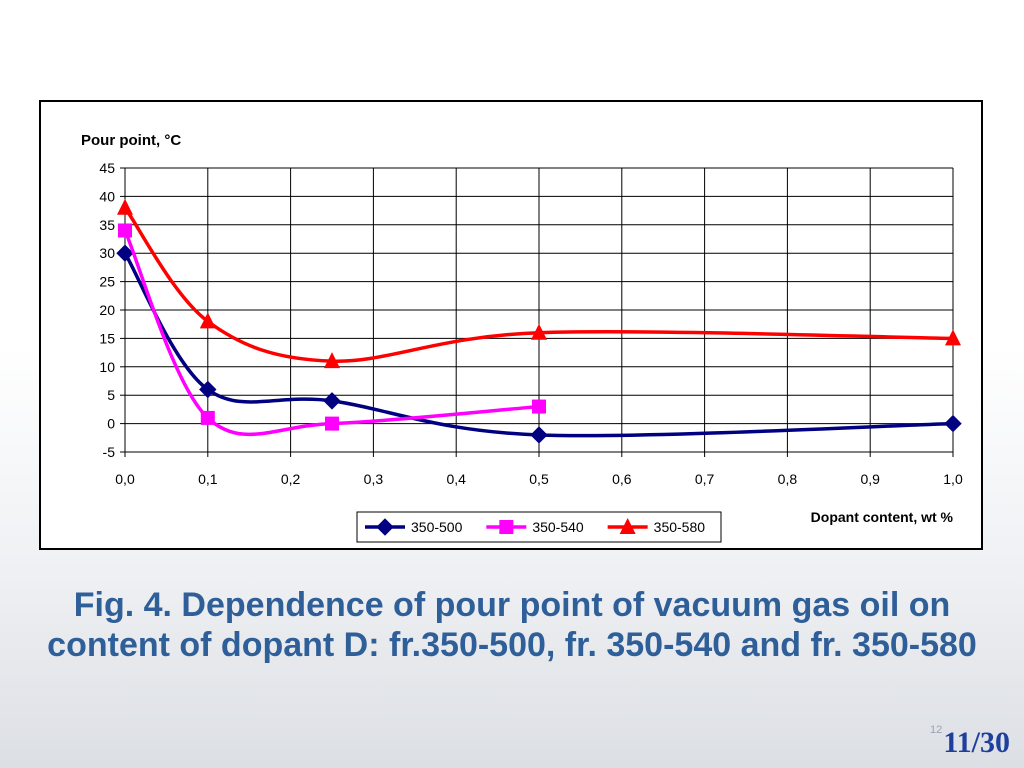  What do you see at coordinates (936, 730) in the screenshot?
I see `footnote-mark: 12` at bounding box center [936, 730].